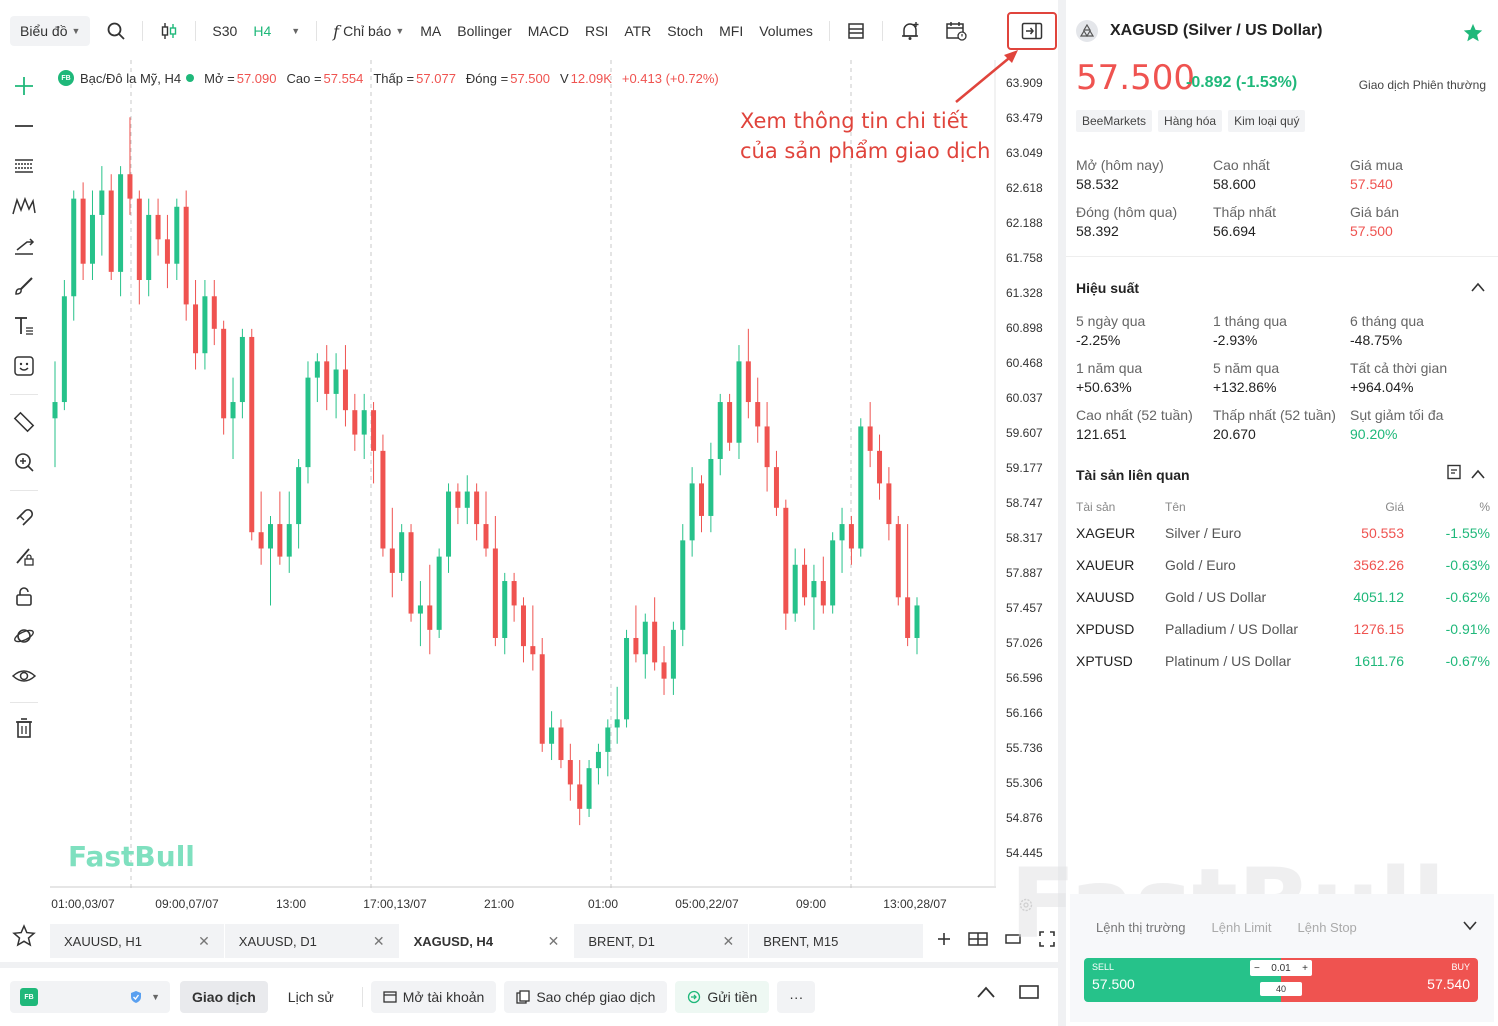  What do you see at coordinates (24, 126) in the screenshot?
I see `line-tool` at bounding box center [24, 126].